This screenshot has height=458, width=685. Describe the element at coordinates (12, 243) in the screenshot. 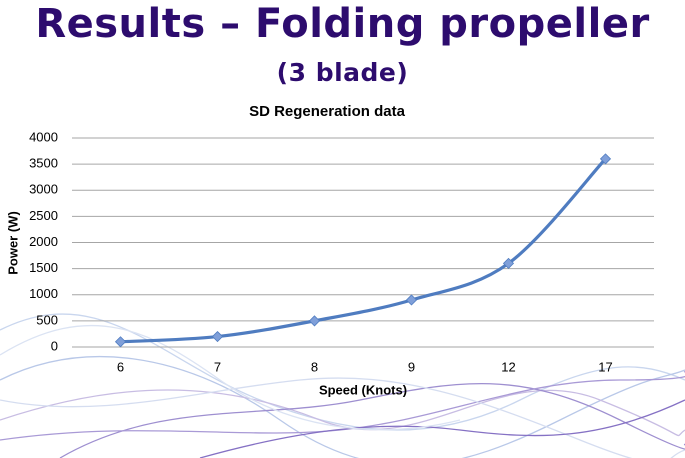

I see `y-axis-title: Power (W)` at that location.